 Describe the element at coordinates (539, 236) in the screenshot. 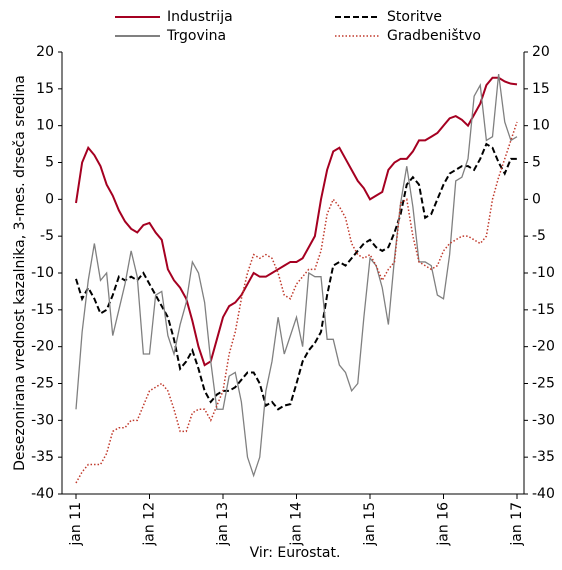

I see `y2-tick-label: -5` at that location.